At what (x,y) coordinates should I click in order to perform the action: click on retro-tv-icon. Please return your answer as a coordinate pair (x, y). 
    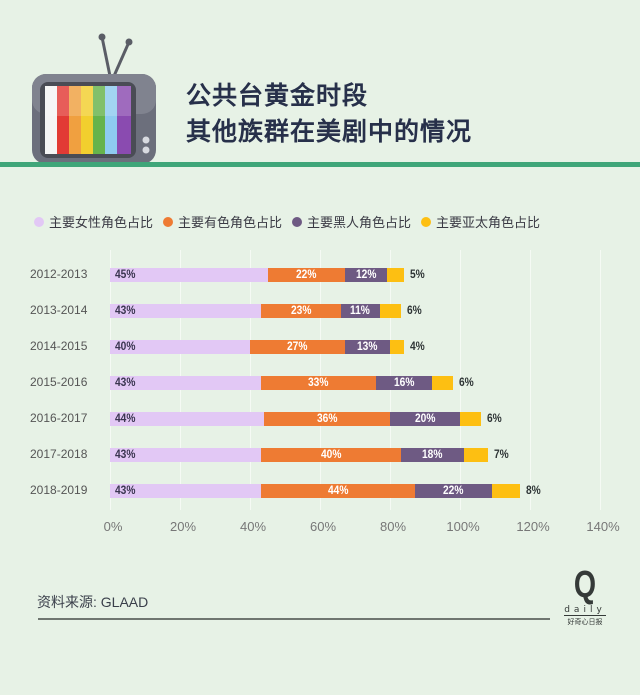
    Looking at the image, I should click on (94, 98).